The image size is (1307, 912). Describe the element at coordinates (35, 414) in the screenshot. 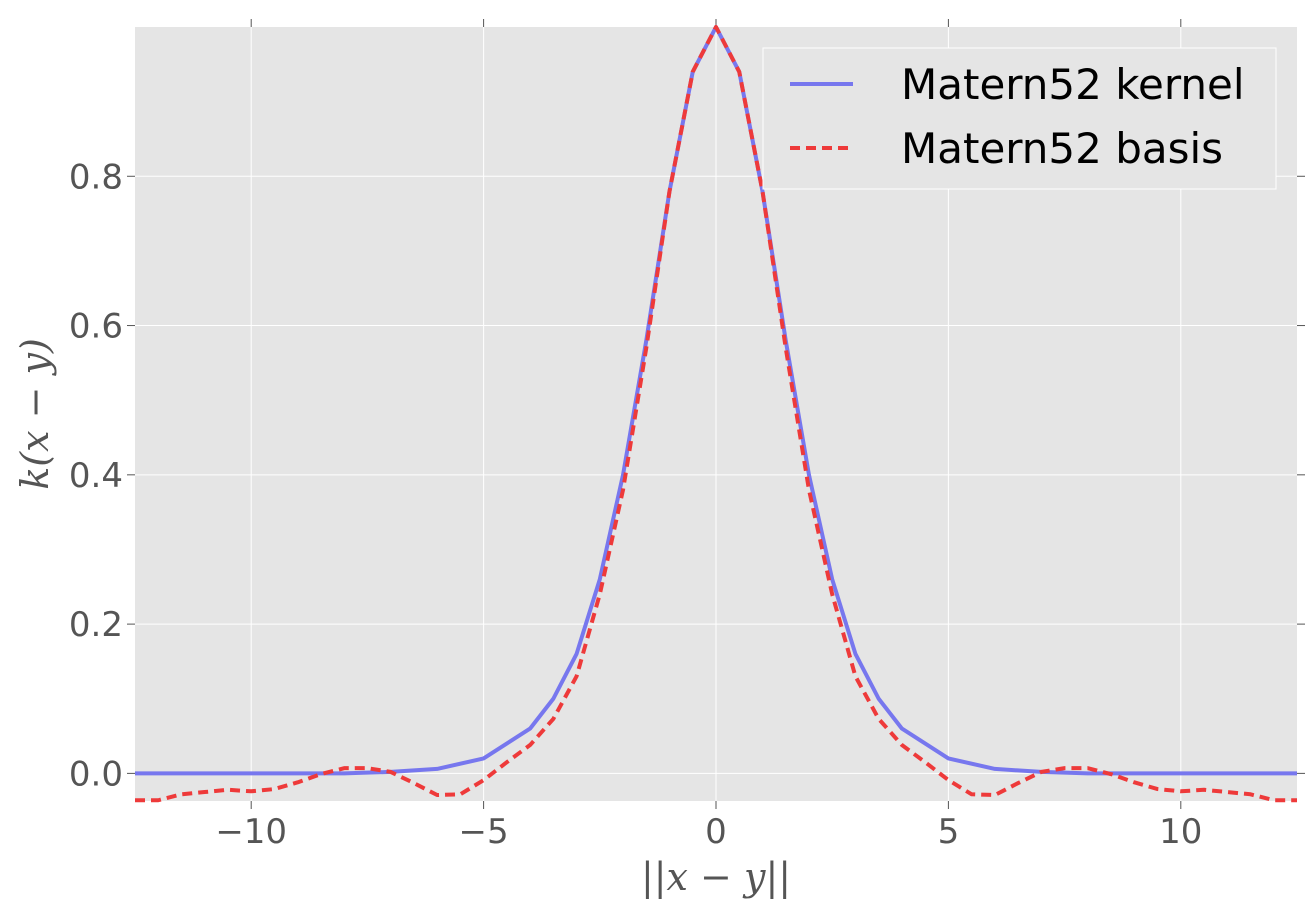

I see `y-axis-label: k(x − y)` at that location.